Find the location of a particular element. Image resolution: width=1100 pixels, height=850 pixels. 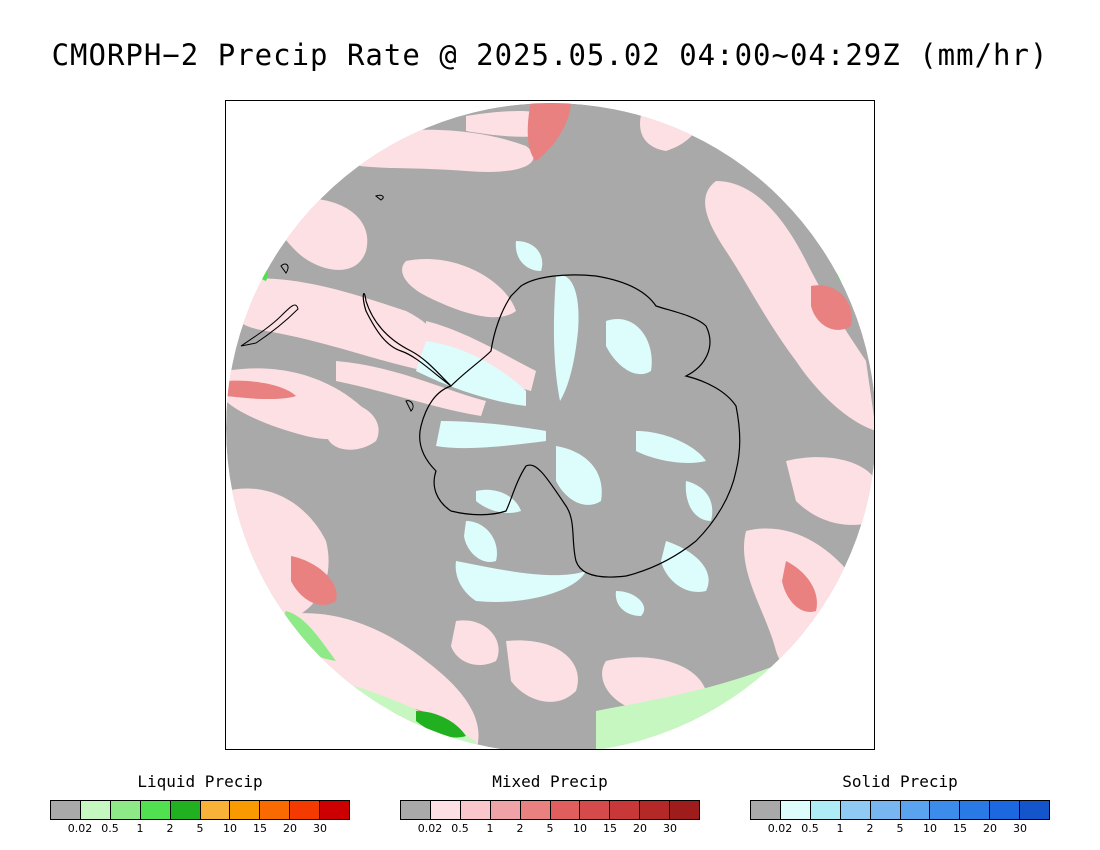

legend-solid-bar is located at coordinates (900, 810).